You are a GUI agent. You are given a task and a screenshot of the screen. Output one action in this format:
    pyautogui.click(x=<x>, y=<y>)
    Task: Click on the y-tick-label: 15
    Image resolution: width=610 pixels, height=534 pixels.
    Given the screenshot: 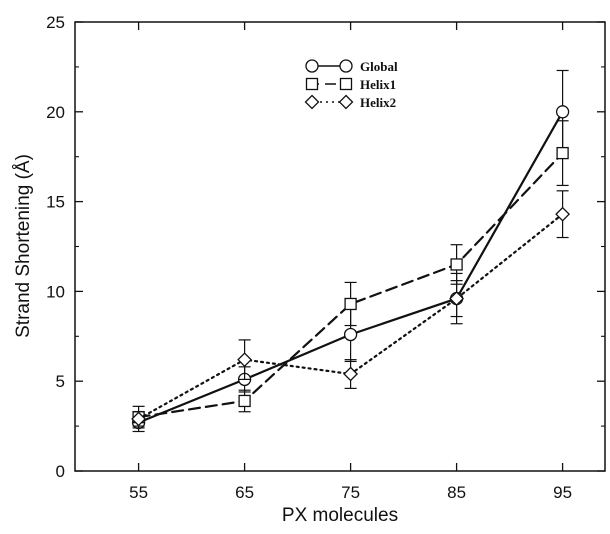 What is the action you would take?
    pyautogui.click(x=55, y=202)
    